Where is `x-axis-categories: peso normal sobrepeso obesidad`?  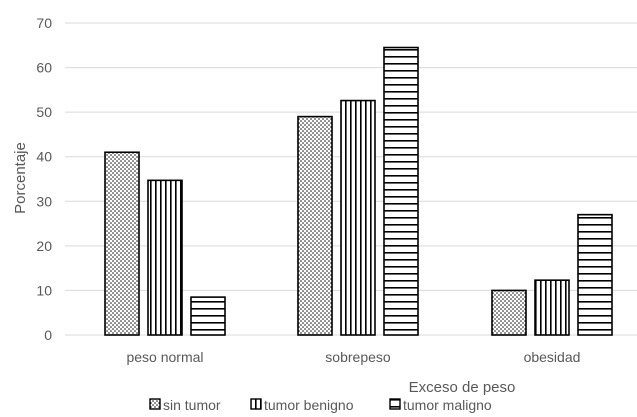
x-axis-categories: peso normal sobrepeso obesidad is located at coordinates (353, 357).